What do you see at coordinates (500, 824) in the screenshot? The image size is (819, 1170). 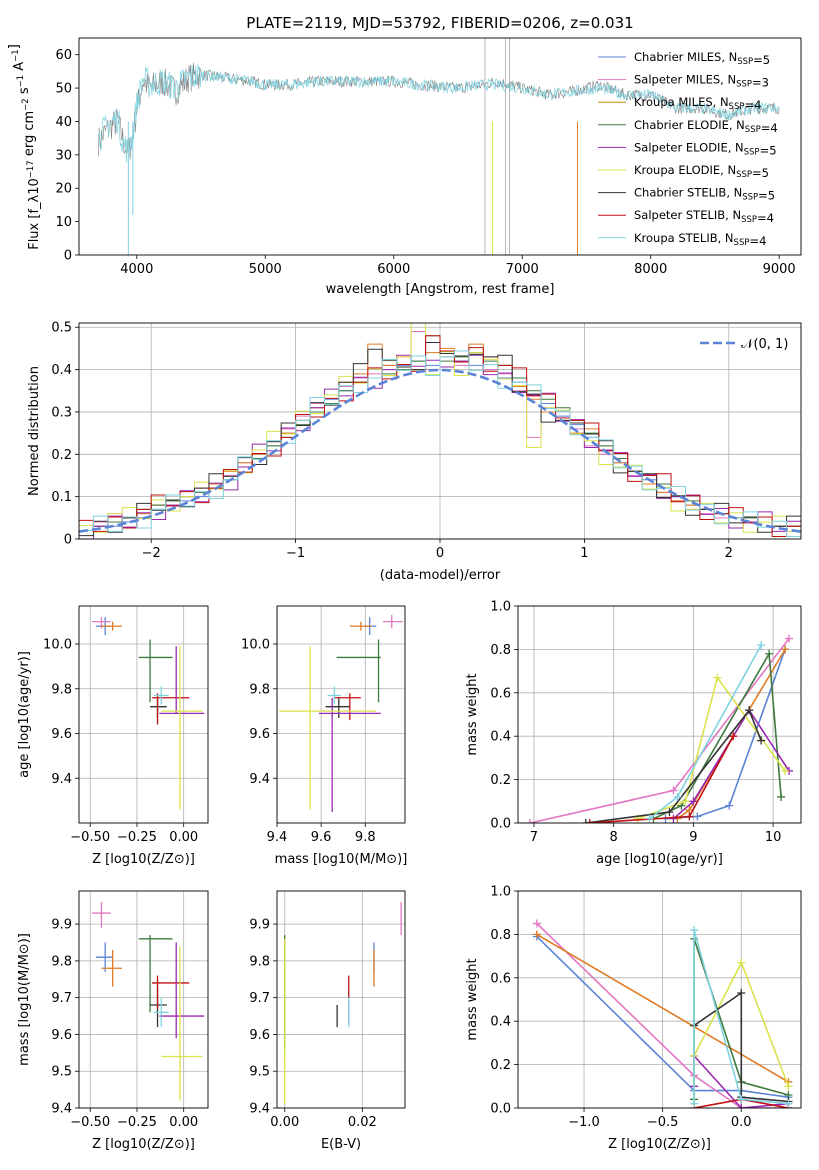 I see `y-tick-label: 0.0` at bounding box center [500, 824].